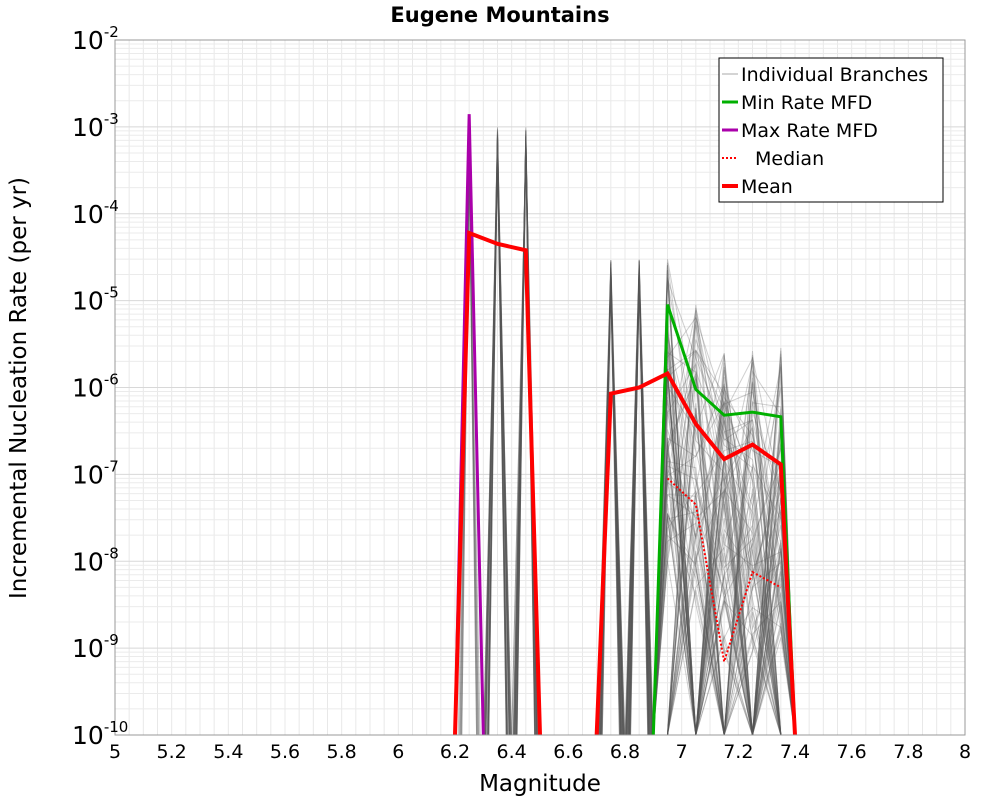  Describe the element at coordinates (540, 752) in the screenshot. I see `x-axis-ticks: 5 5.2 5.4 5.6 5.8 6 6.2 6.4 6.6 6.8 7 7.2 7.4 7.6 7.8 8` at that location.